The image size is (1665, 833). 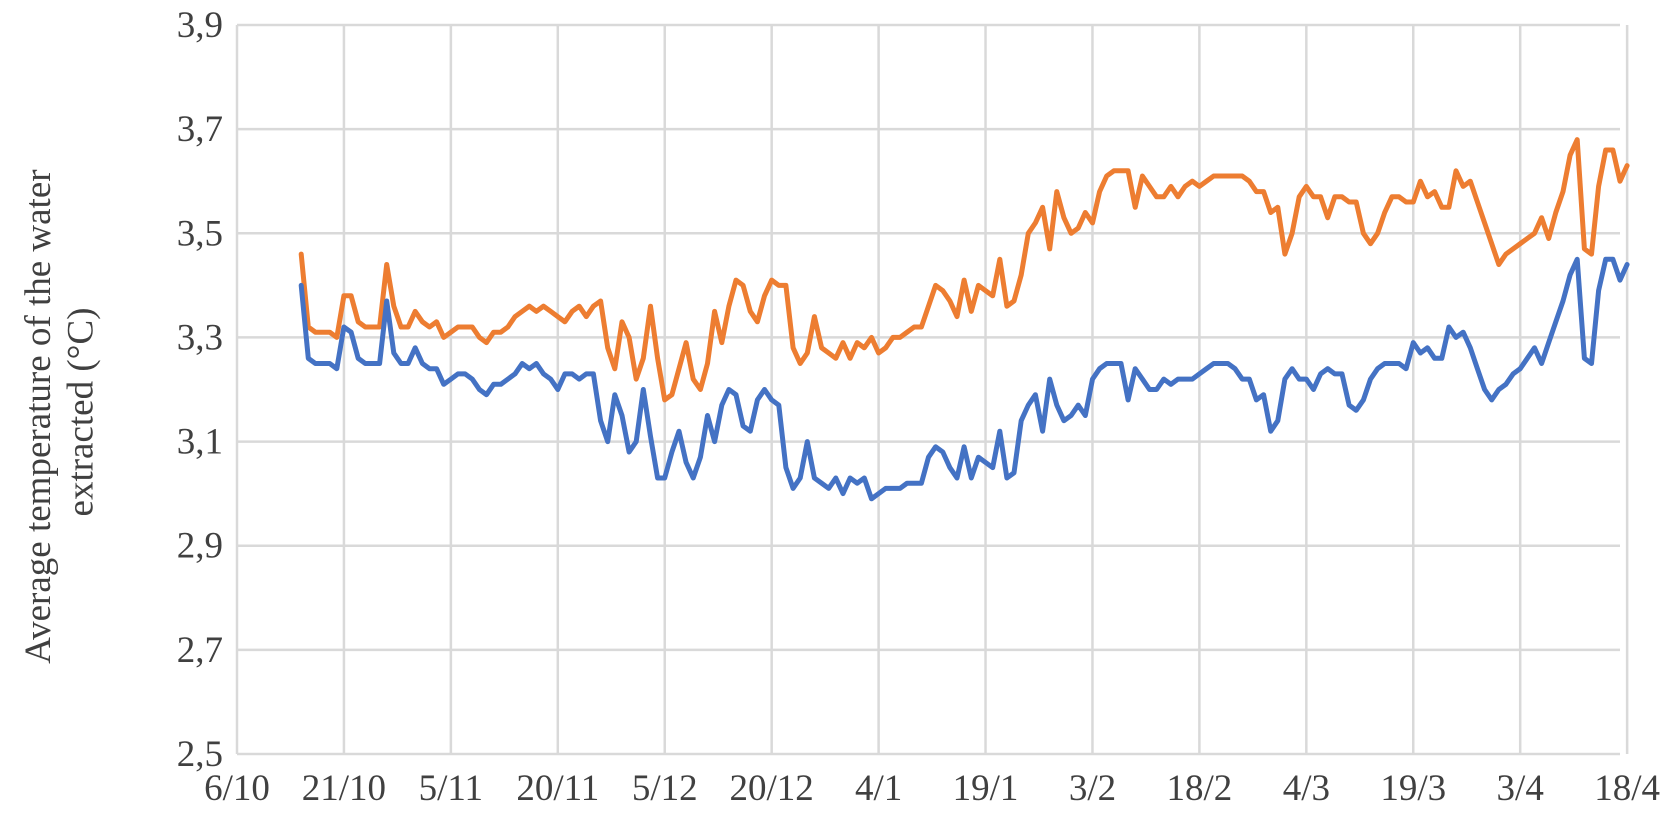 What do you see at coordinates (772, 788) in the screenshot?
I see `x-tick-label: 20/12` at bounding box center [772, 788].